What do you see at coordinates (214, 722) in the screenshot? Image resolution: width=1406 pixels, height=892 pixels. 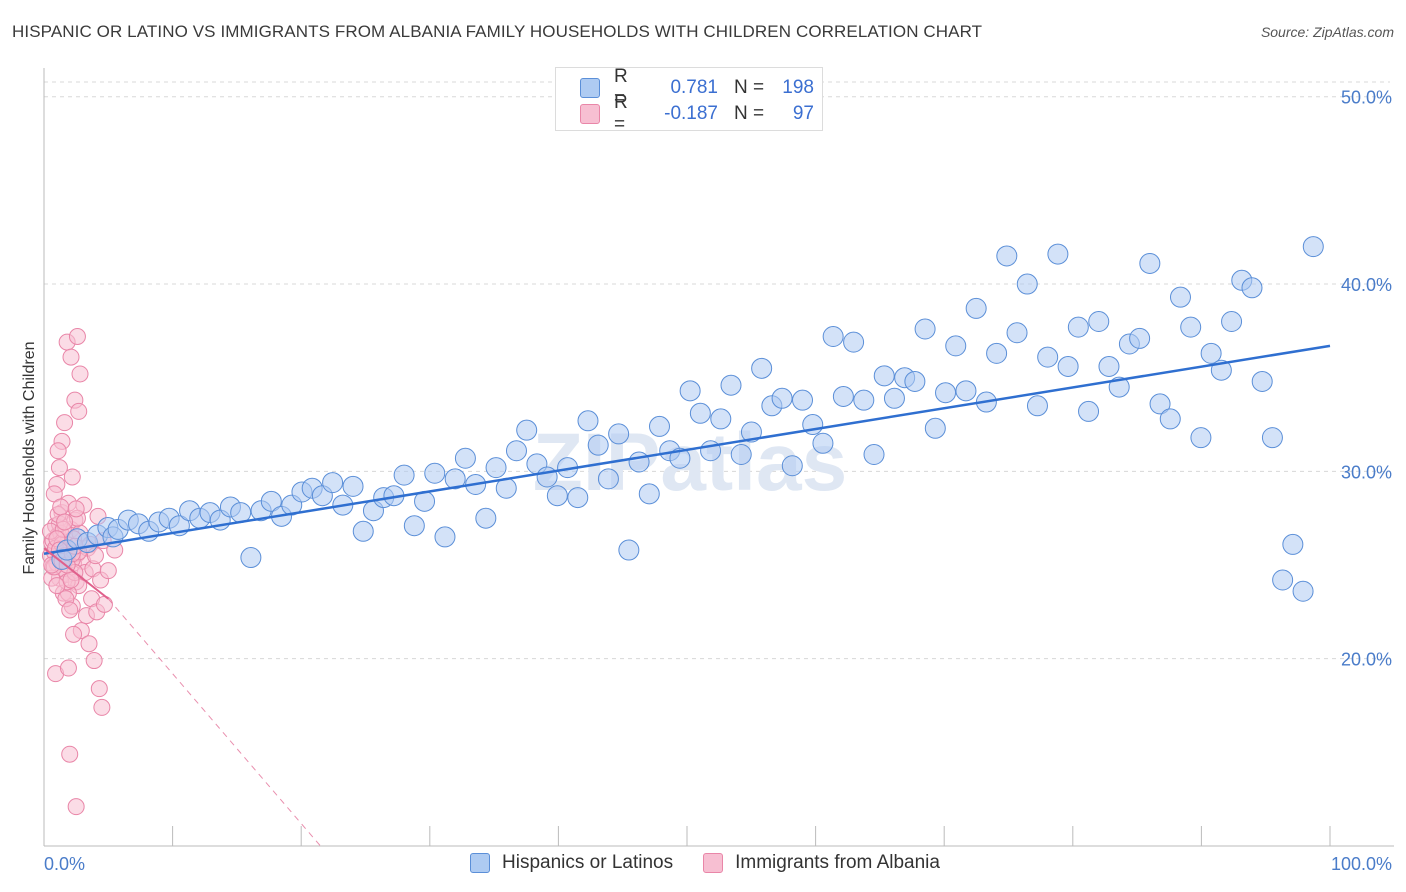 I see `trend-line-albania-extension` at bounding box center [214, 722].